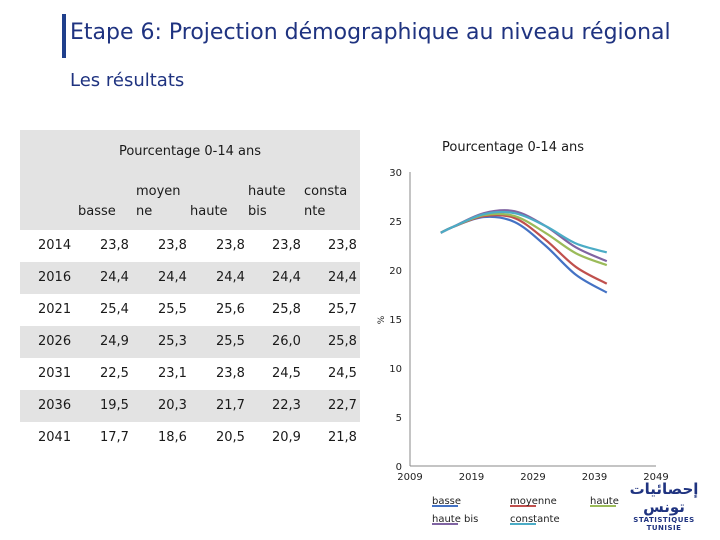 The height and width of the screenshot is (540, 720). What do you see at coordinates (230, 437) in the screenshot?
I see `table-cell: 20,5` at bounding box center [230, 437].